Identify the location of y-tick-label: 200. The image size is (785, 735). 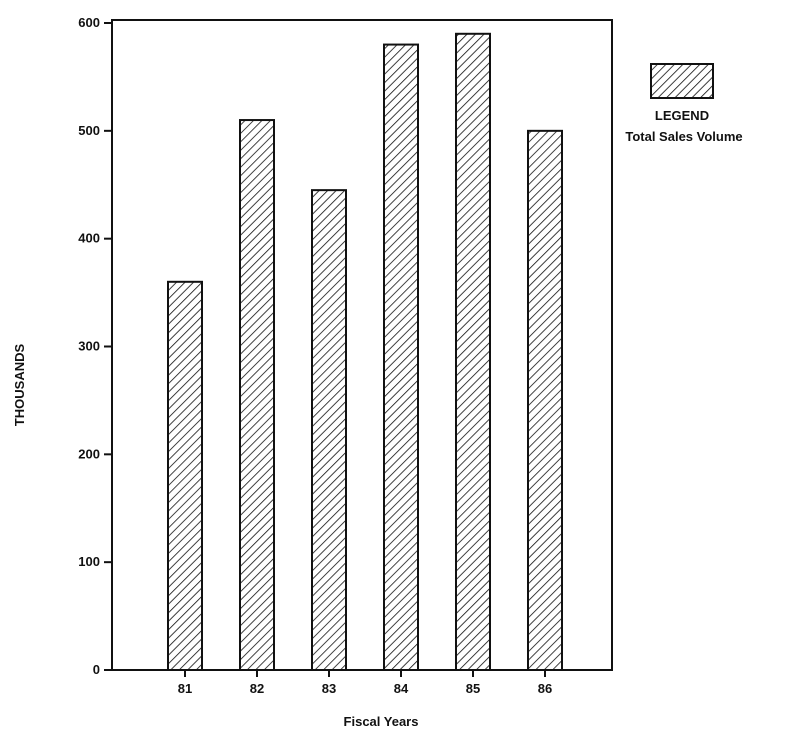
(89, 453).